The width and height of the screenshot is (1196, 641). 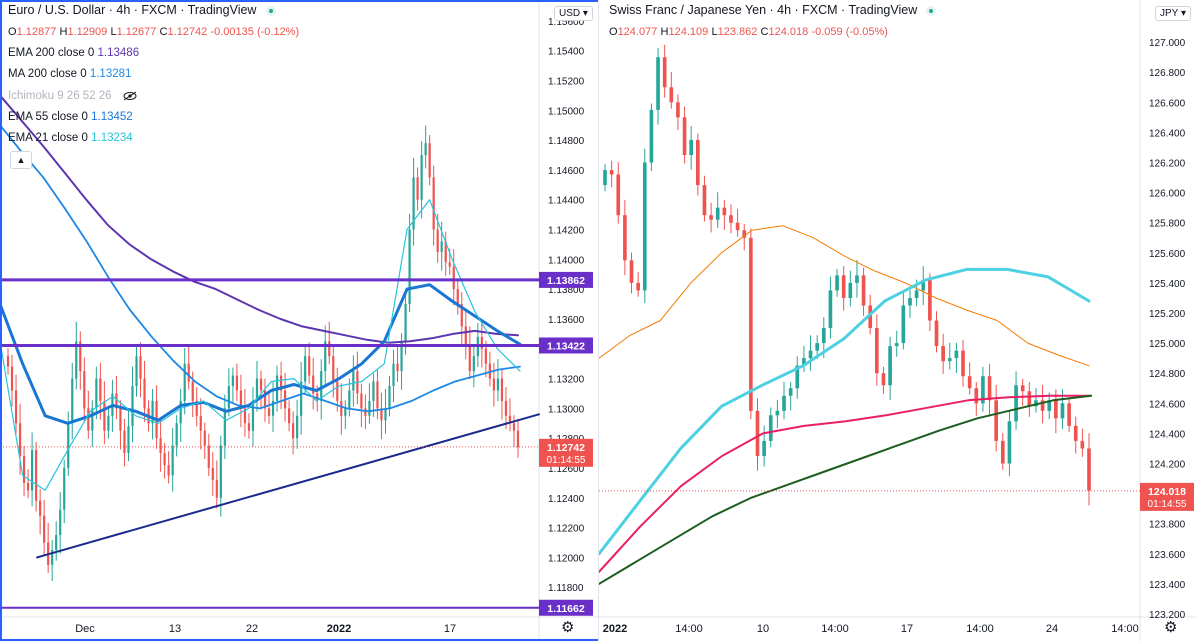 I want to click on indicator-ichimoku: Ichimoku 9 26 52 26, so click(x=153, y=96).